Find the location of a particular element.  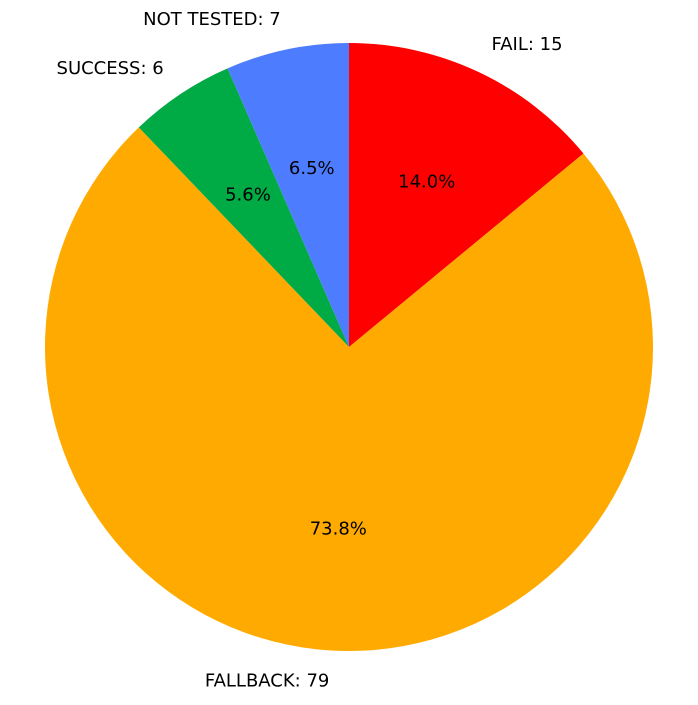

slice-label-fail: FAIL: 15 is located at coordinates (527, 44).